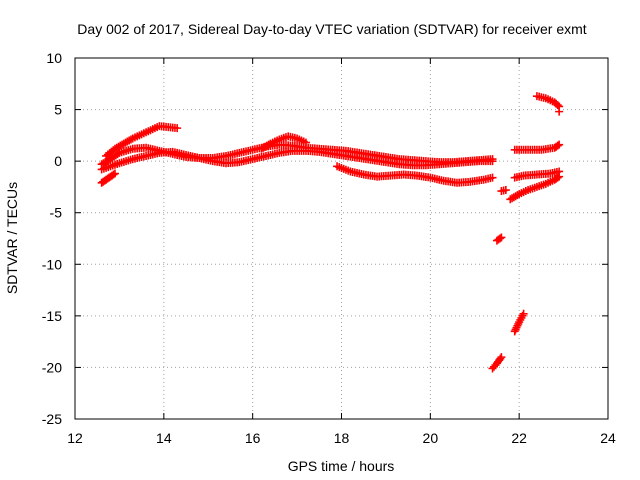 This screenshot has width=640, height=480. Describe the element at coordinates (52, 367) in the screenshot. I see `y-tick-label: -20` at that location.